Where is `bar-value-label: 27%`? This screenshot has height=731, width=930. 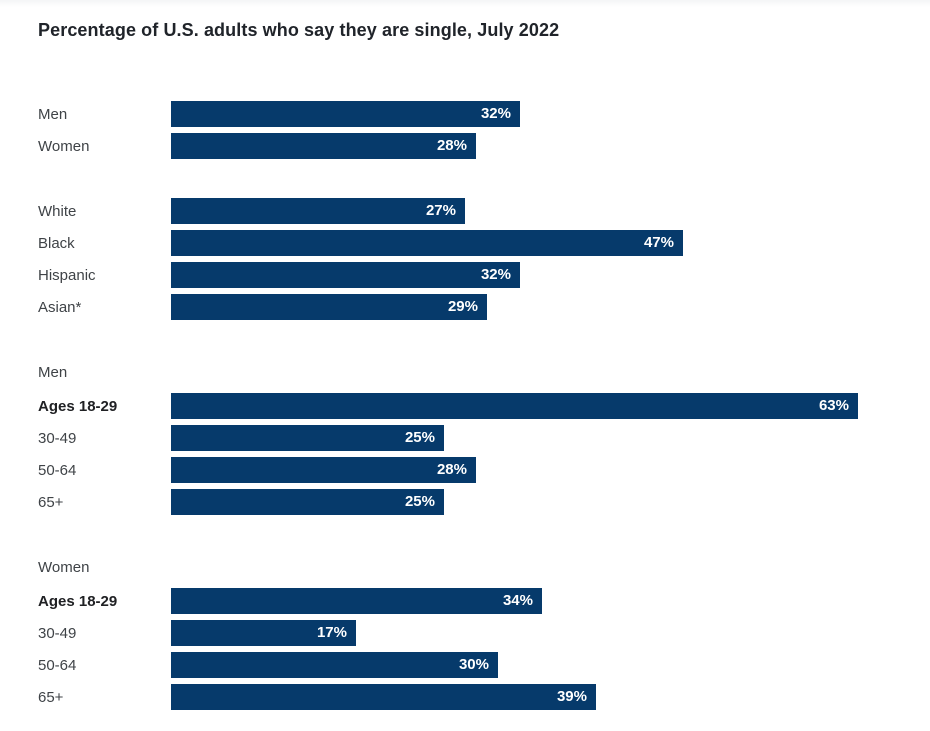 bar-value-label: 27% is located at coordinates (440, 210).